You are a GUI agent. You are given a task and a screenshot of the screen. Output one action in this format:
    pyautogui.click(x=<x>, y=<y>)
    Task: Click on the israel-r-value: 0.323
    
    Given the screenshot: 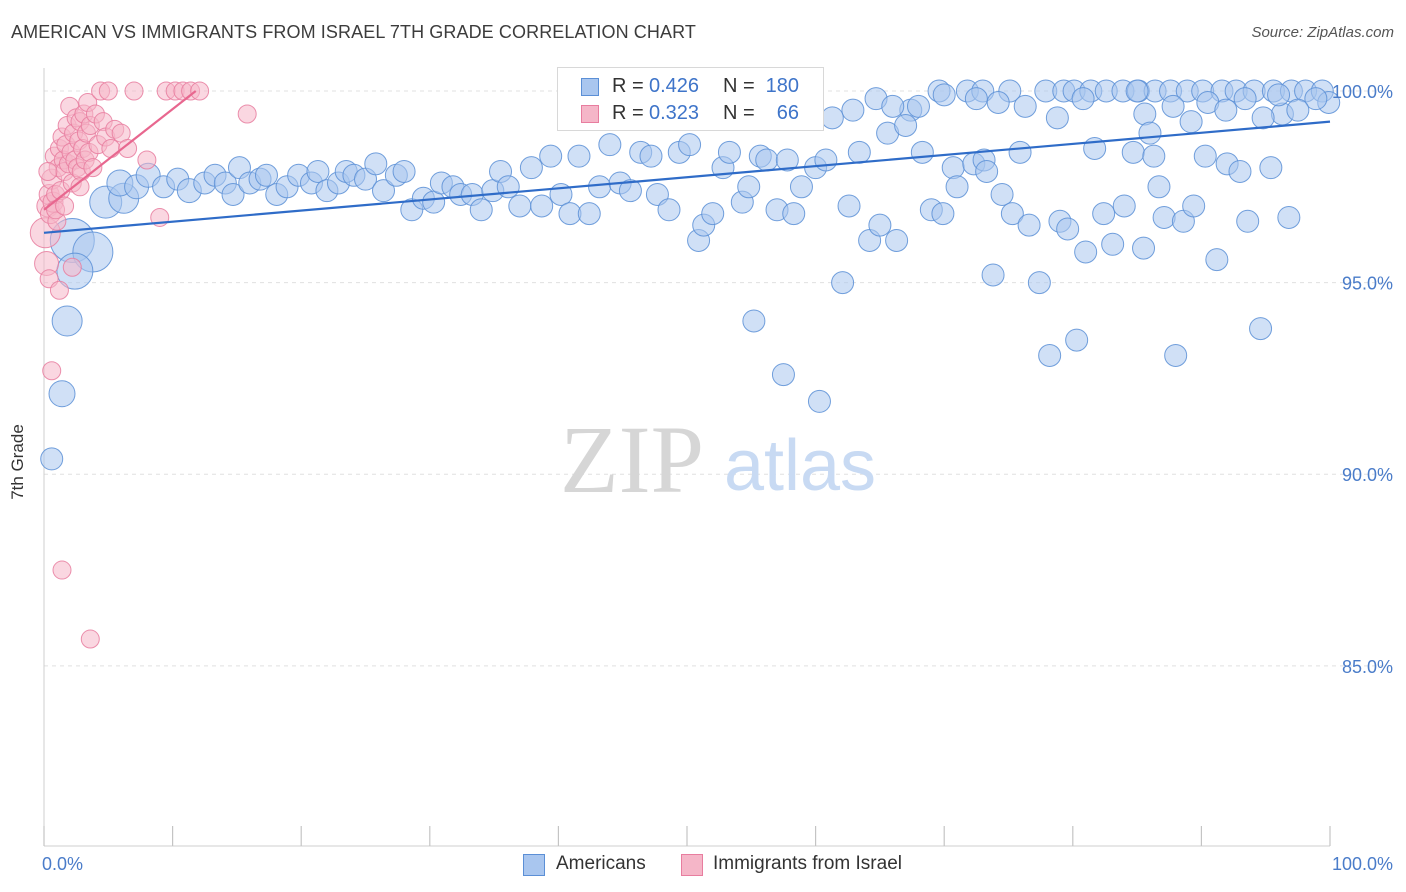 What is the action you would take?
    pyautogui.click(x=674, y=113)
    